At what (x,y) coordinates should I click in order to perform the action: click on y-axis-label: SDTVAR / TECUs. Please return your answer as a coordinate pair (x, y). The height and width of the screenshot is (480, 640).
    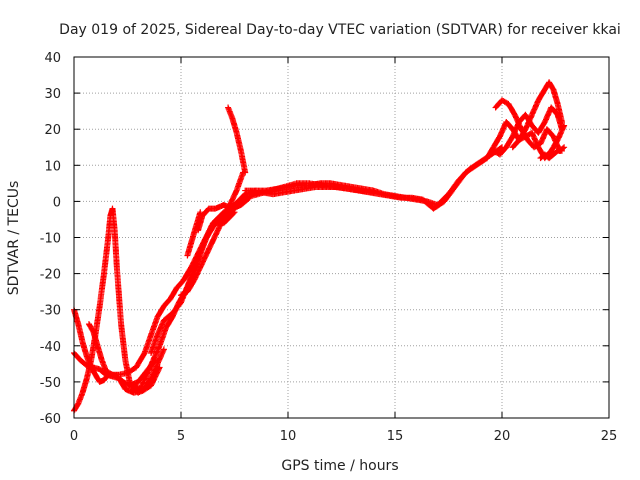
    Looking at the image, I should click on (14, 238).